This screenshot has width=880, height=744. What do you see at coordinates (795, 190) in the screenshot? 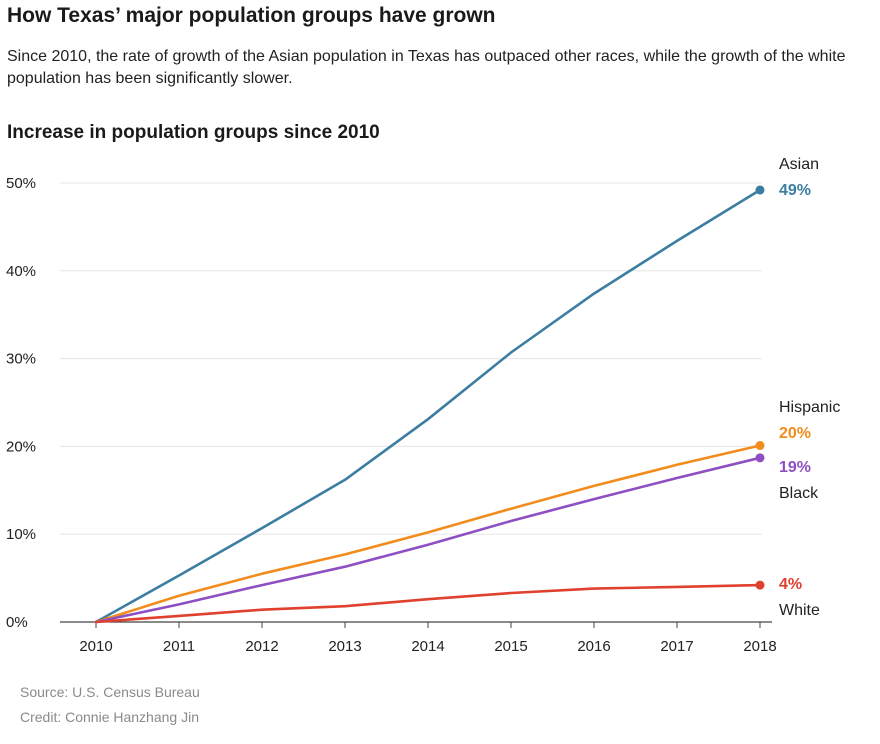
I see `series-value-label-asian: 49%` at bounding box center [795, 190].